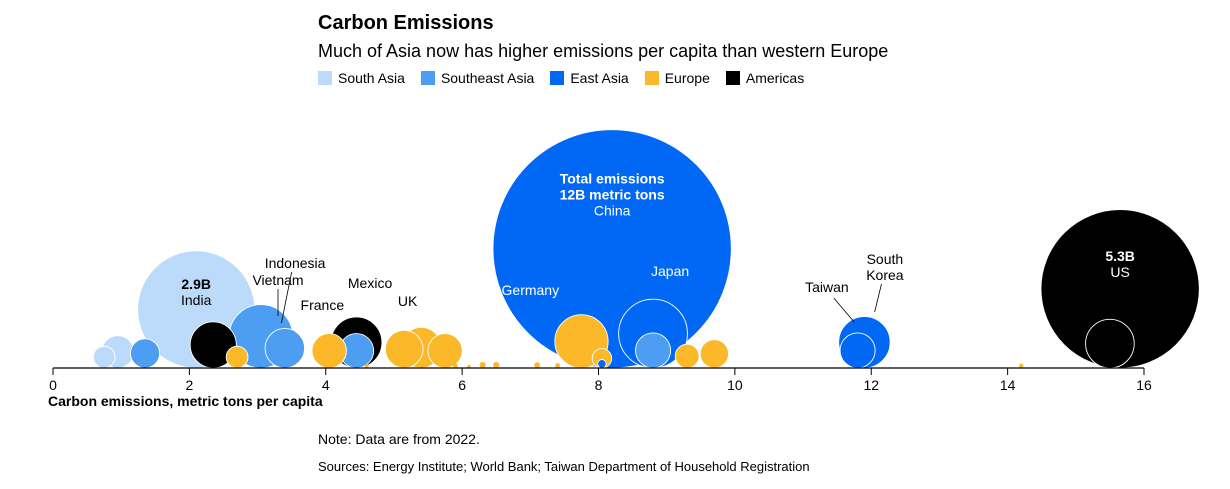  What do you see at coordinates (732, 78) in the screenshot?
I see `legend-swatch-americas` at bounding box center [732, 78].